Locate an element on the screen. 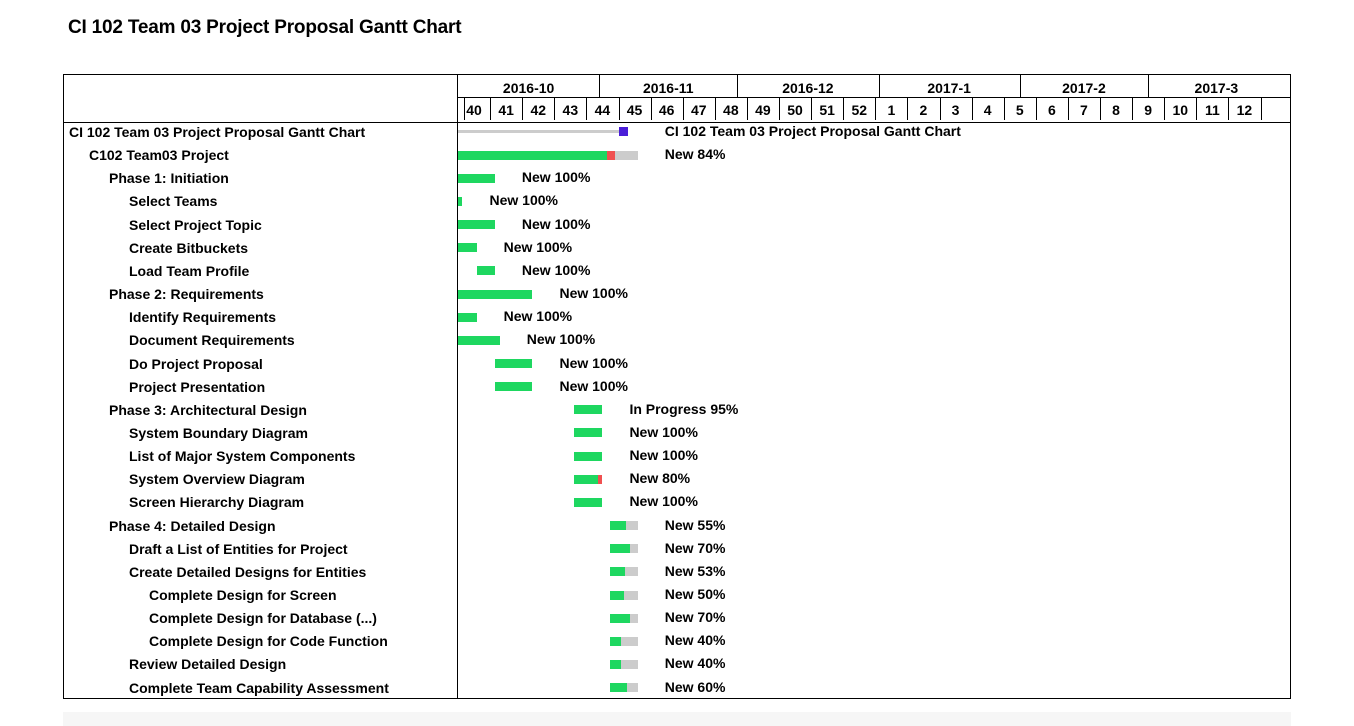 The width and height of the screenshot is (1354, 726). month-label: 2016-10 is located at coordinates (528, 88).